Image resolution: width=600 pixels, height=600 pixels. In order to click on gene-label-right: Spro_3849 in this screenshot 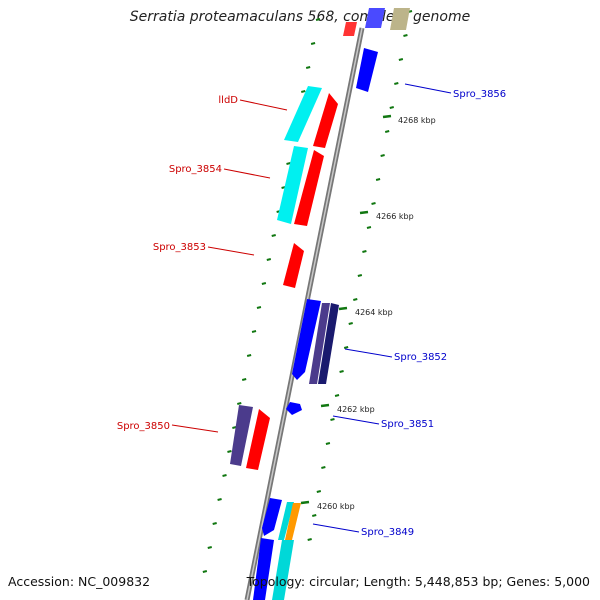, I will do `click(387, 532)`.